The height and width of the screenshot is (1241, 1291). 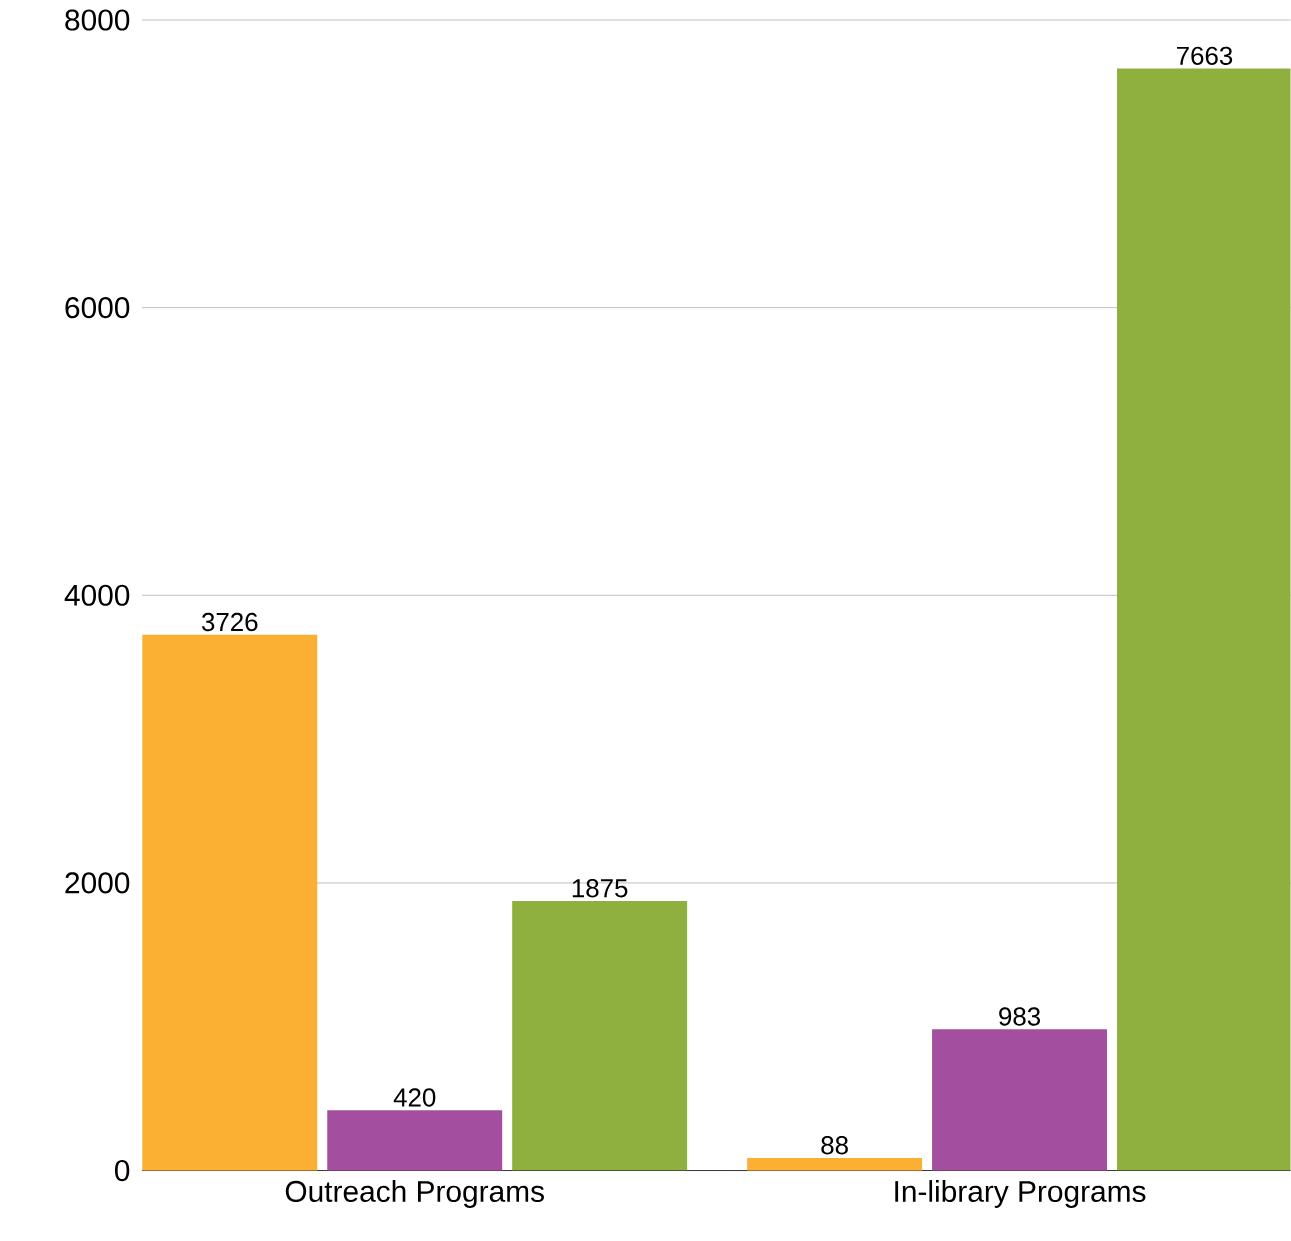 I want to click on y-tick-label: 2000, so click(x=97, y=883).